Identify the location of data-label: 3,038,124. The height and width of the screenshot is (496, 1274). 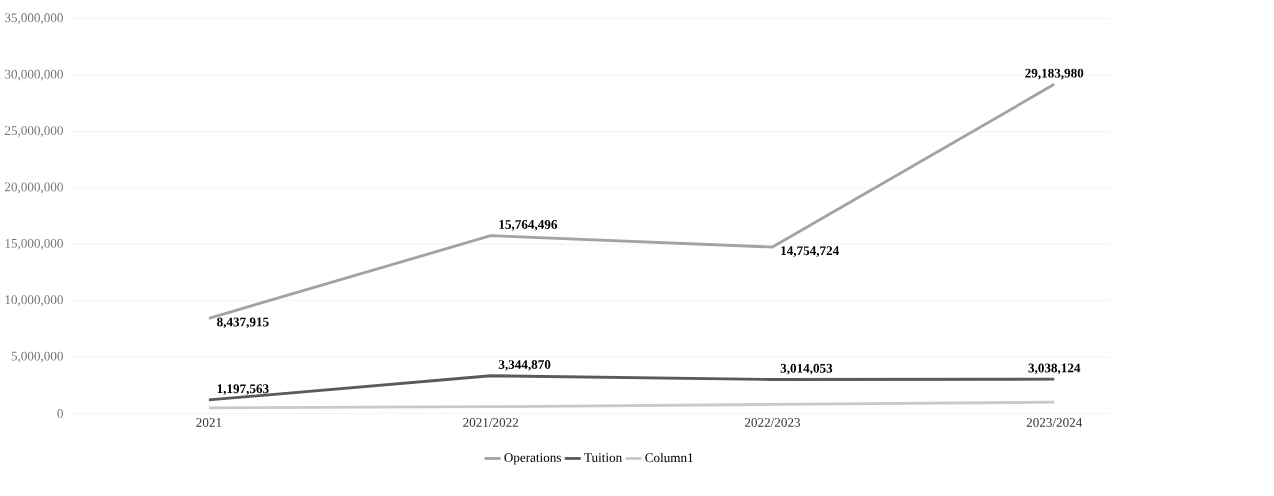
(1054, 369).